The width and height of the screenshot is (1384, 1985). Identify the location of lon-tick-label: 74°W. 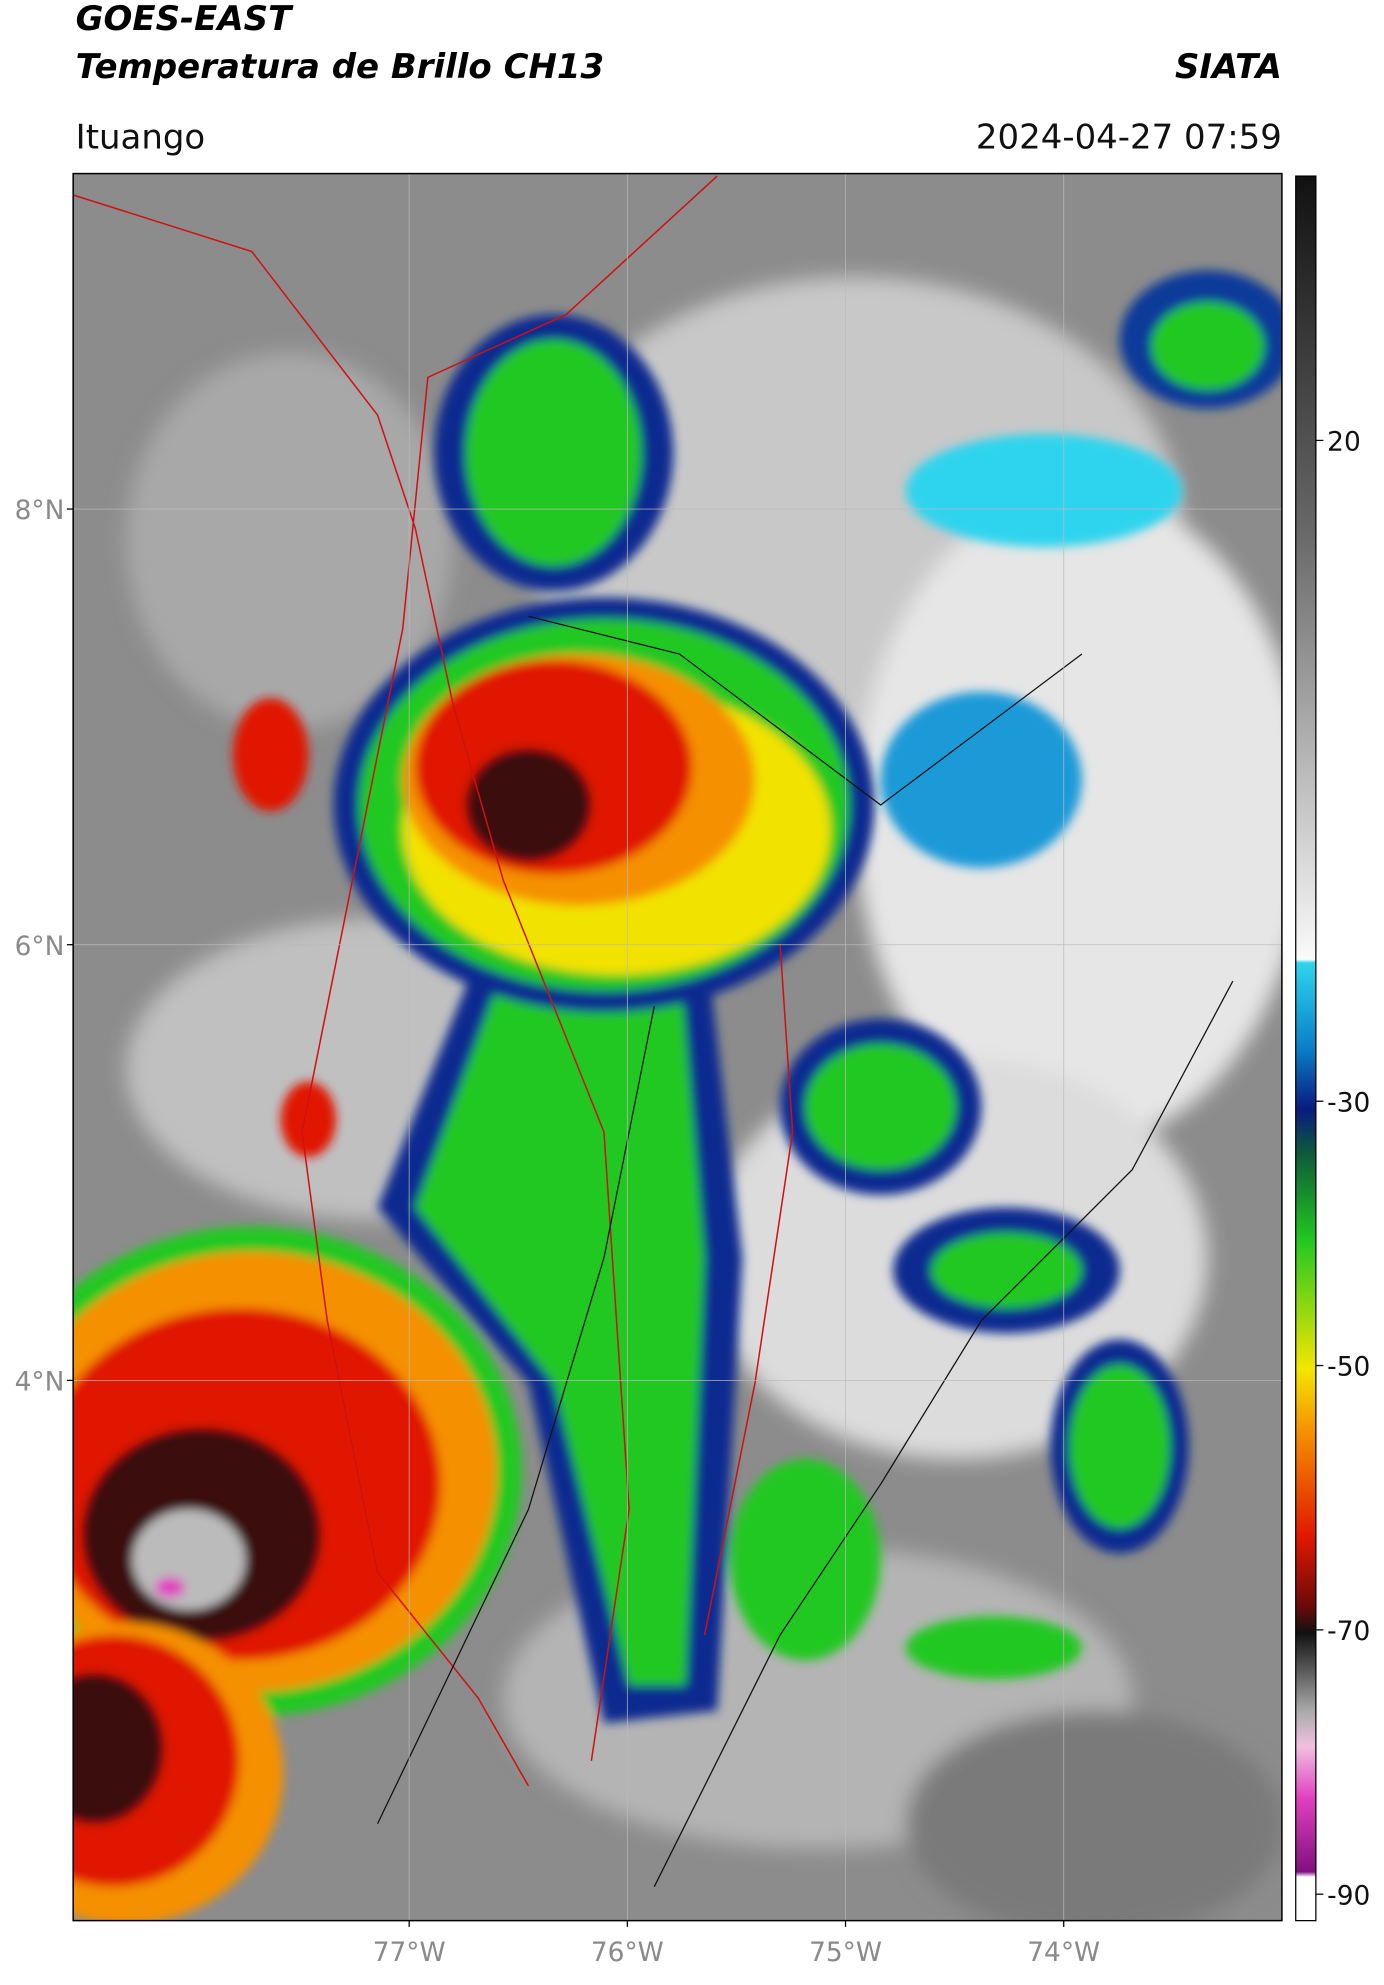
(1063, 1952).